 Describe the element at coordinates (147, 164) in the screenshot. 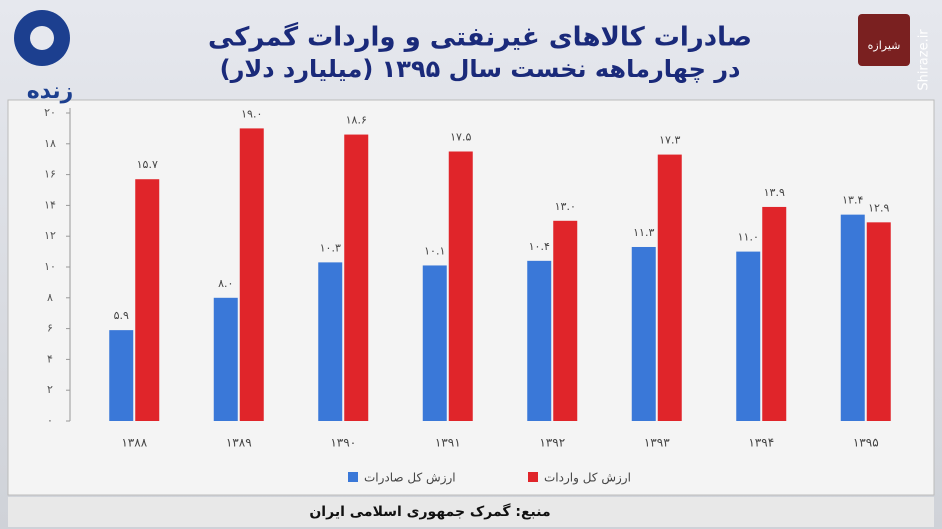

I see `value-label: ۱۵.۷` at that location.